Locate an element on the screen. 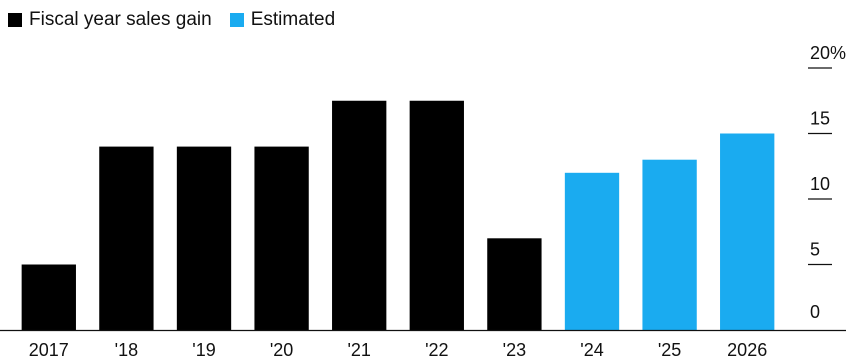 The width and height of the screenshot is (846, 362). legend-swatch-estimated is located at coordinates (236, 20).